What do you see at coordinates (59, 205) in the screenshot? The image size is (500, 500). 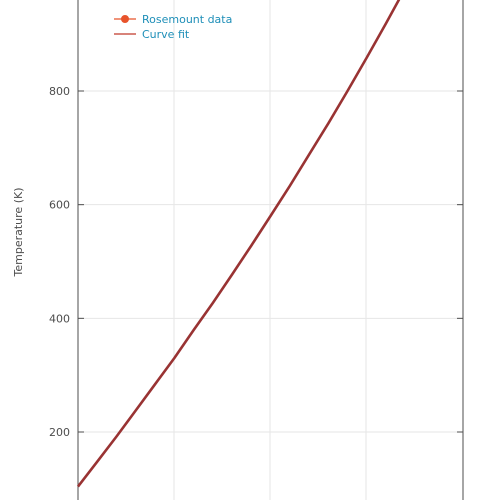 I see `y-tick-label: 600` at bounding box center [59, 205].